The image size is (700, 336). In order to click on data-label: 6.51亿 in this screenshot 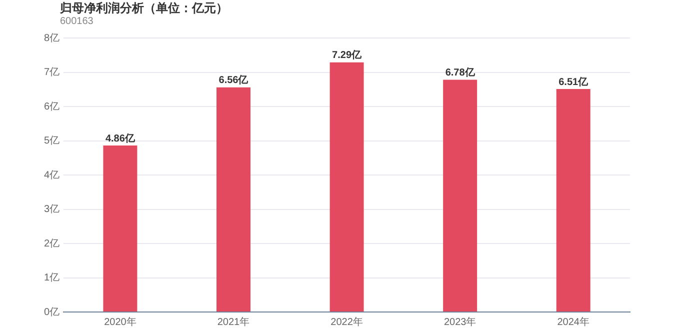, I will do `click(574, 82)`.